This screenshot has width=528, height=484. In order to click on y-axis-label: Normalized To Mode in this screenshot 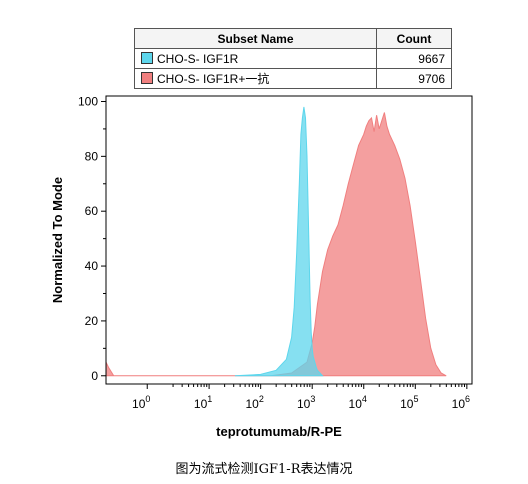, I will do `click(57, 240)`.